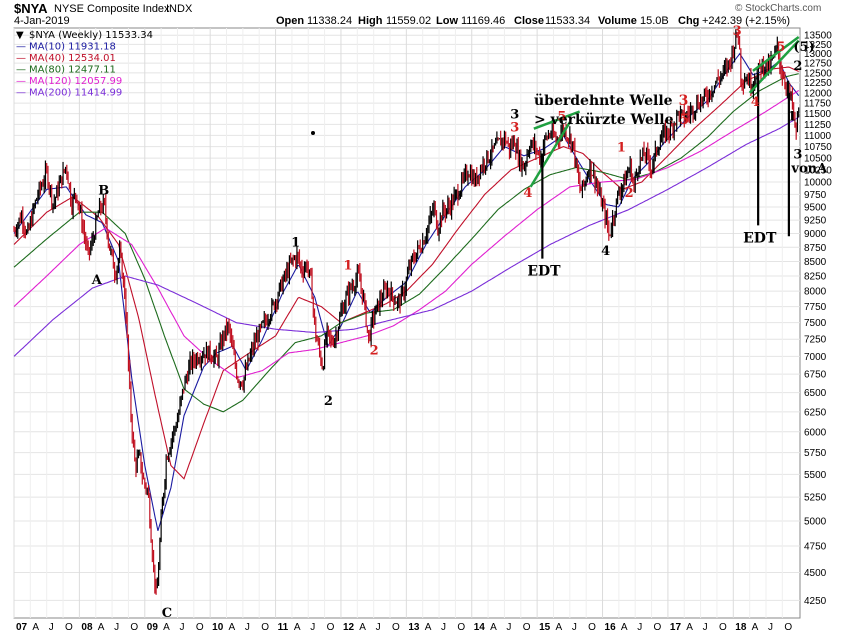 The height and width of the screenshot is (633, 850). Describe the element at coordinates (818, 147) in the screenshot. I see `y-tick-label: 10750` at that location.